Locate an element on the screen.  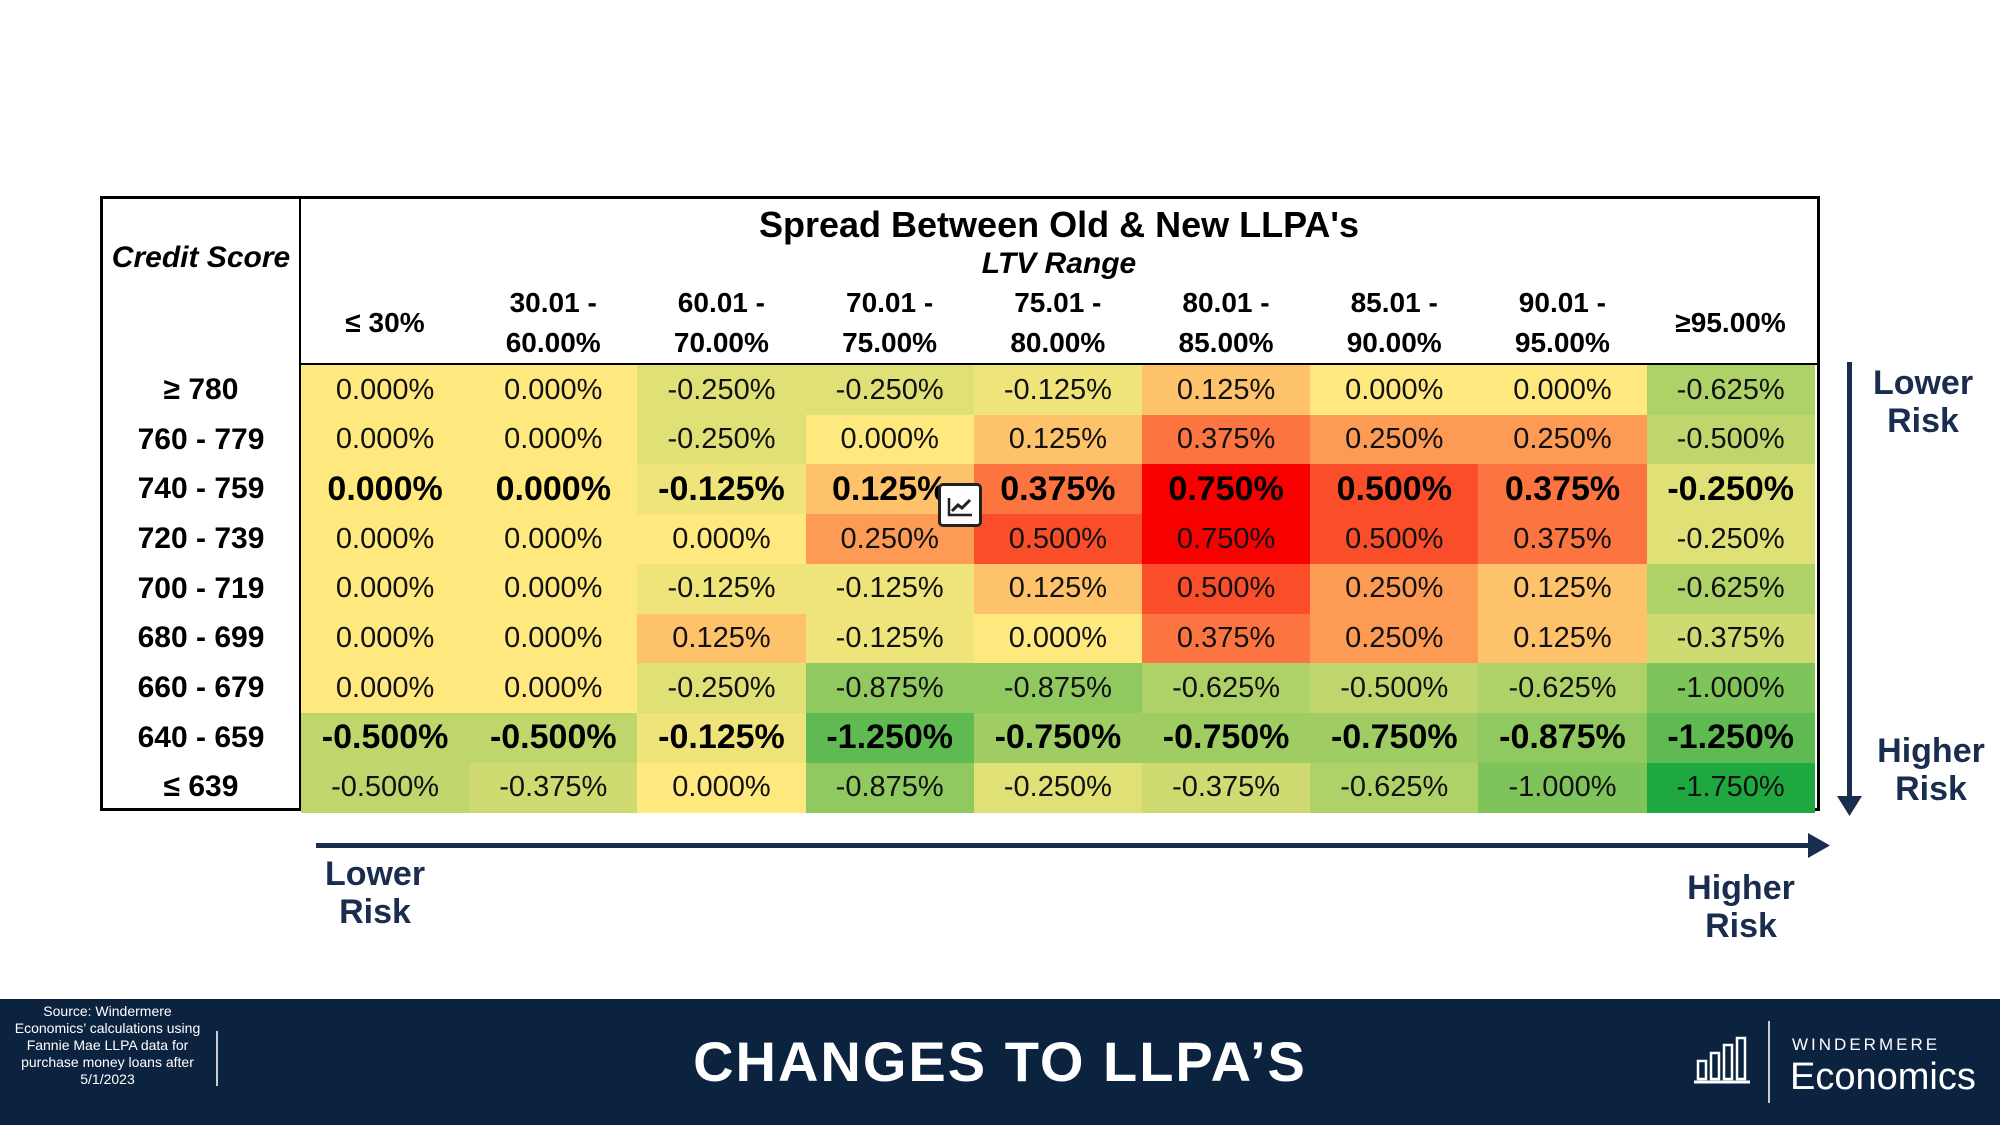
vertical-risk-arrow-shaft is located at coordinates (1849, 582).